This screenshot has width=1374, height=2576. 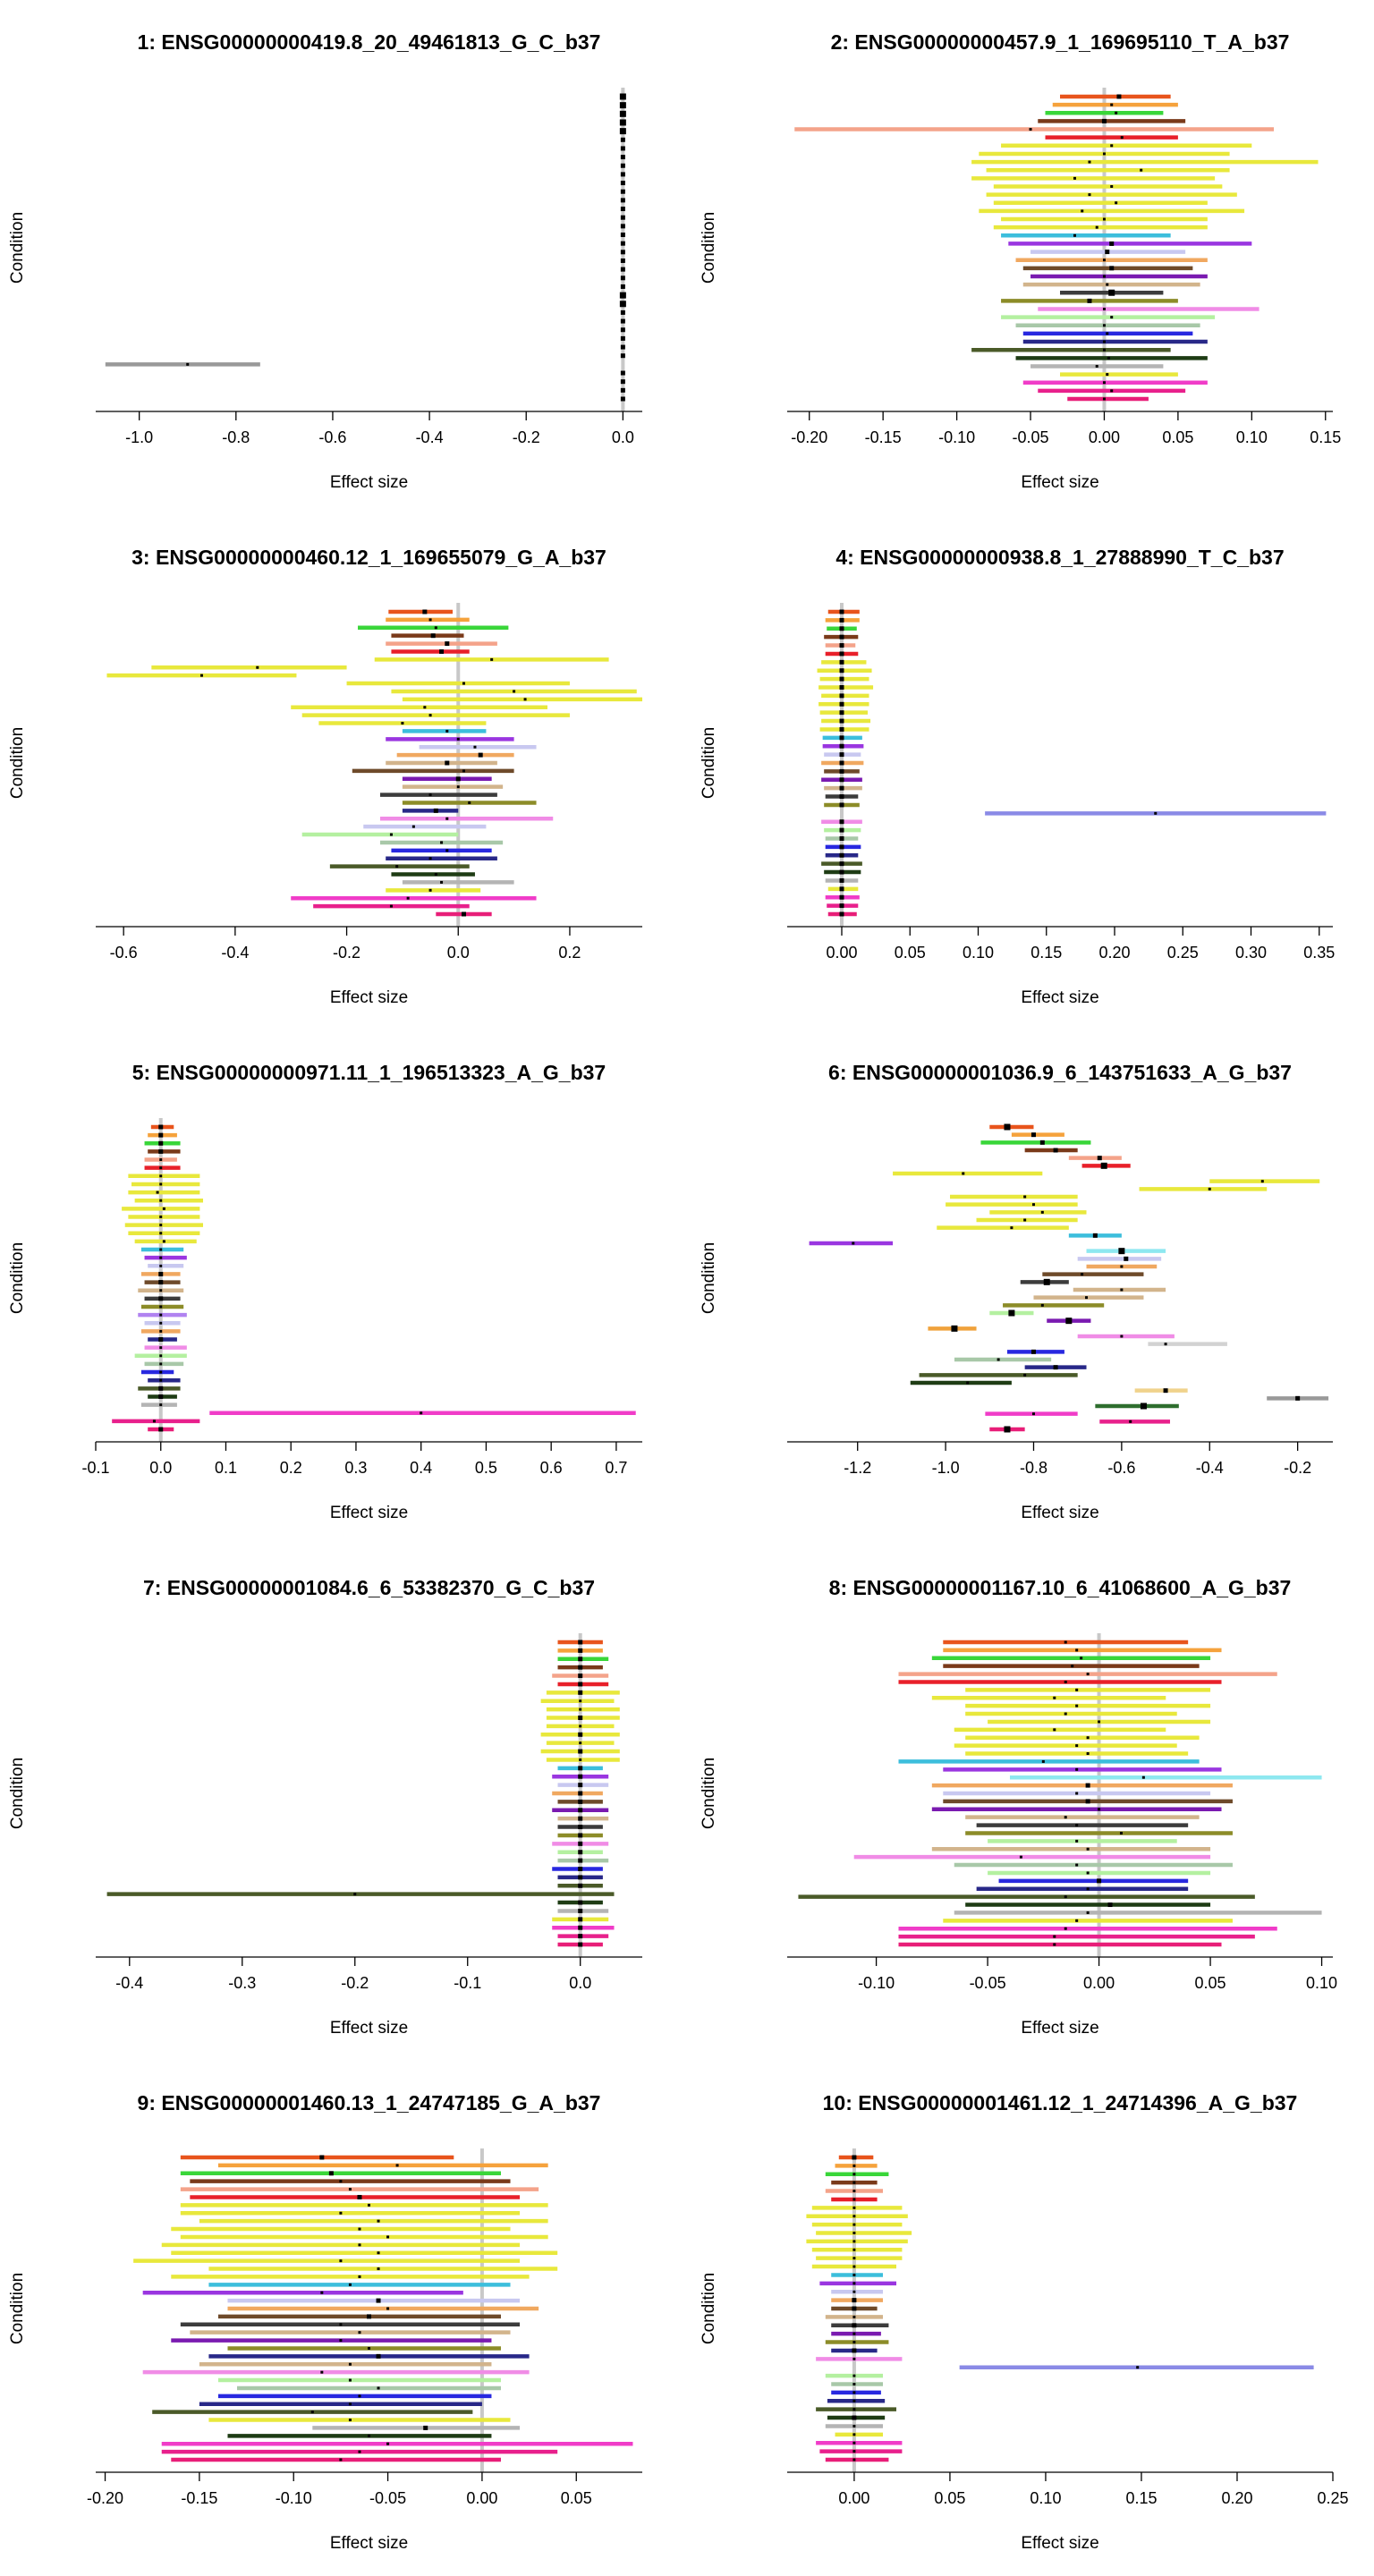 What do you see at coordinates (236, 437) in the screenshot?
I see `x-tick-label: -0.8` at bounding box center [236, 437].